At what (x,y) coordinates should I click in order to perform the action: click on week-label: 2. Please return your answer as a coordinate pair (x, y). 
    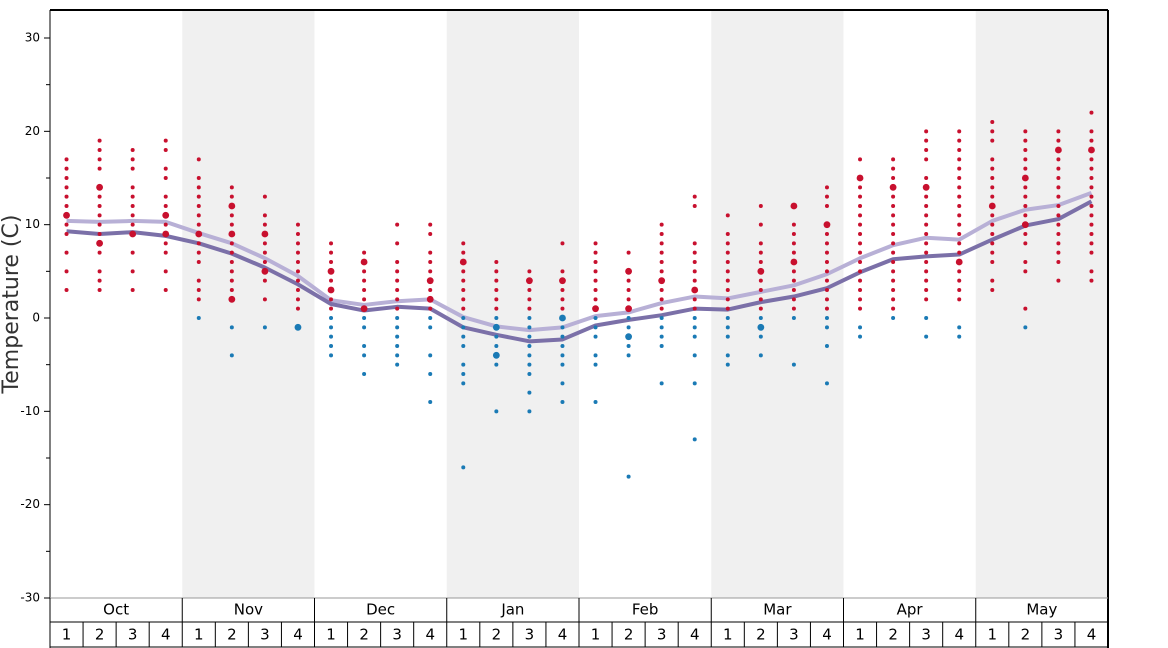
    Looking at the image, I should click on (893, 635).